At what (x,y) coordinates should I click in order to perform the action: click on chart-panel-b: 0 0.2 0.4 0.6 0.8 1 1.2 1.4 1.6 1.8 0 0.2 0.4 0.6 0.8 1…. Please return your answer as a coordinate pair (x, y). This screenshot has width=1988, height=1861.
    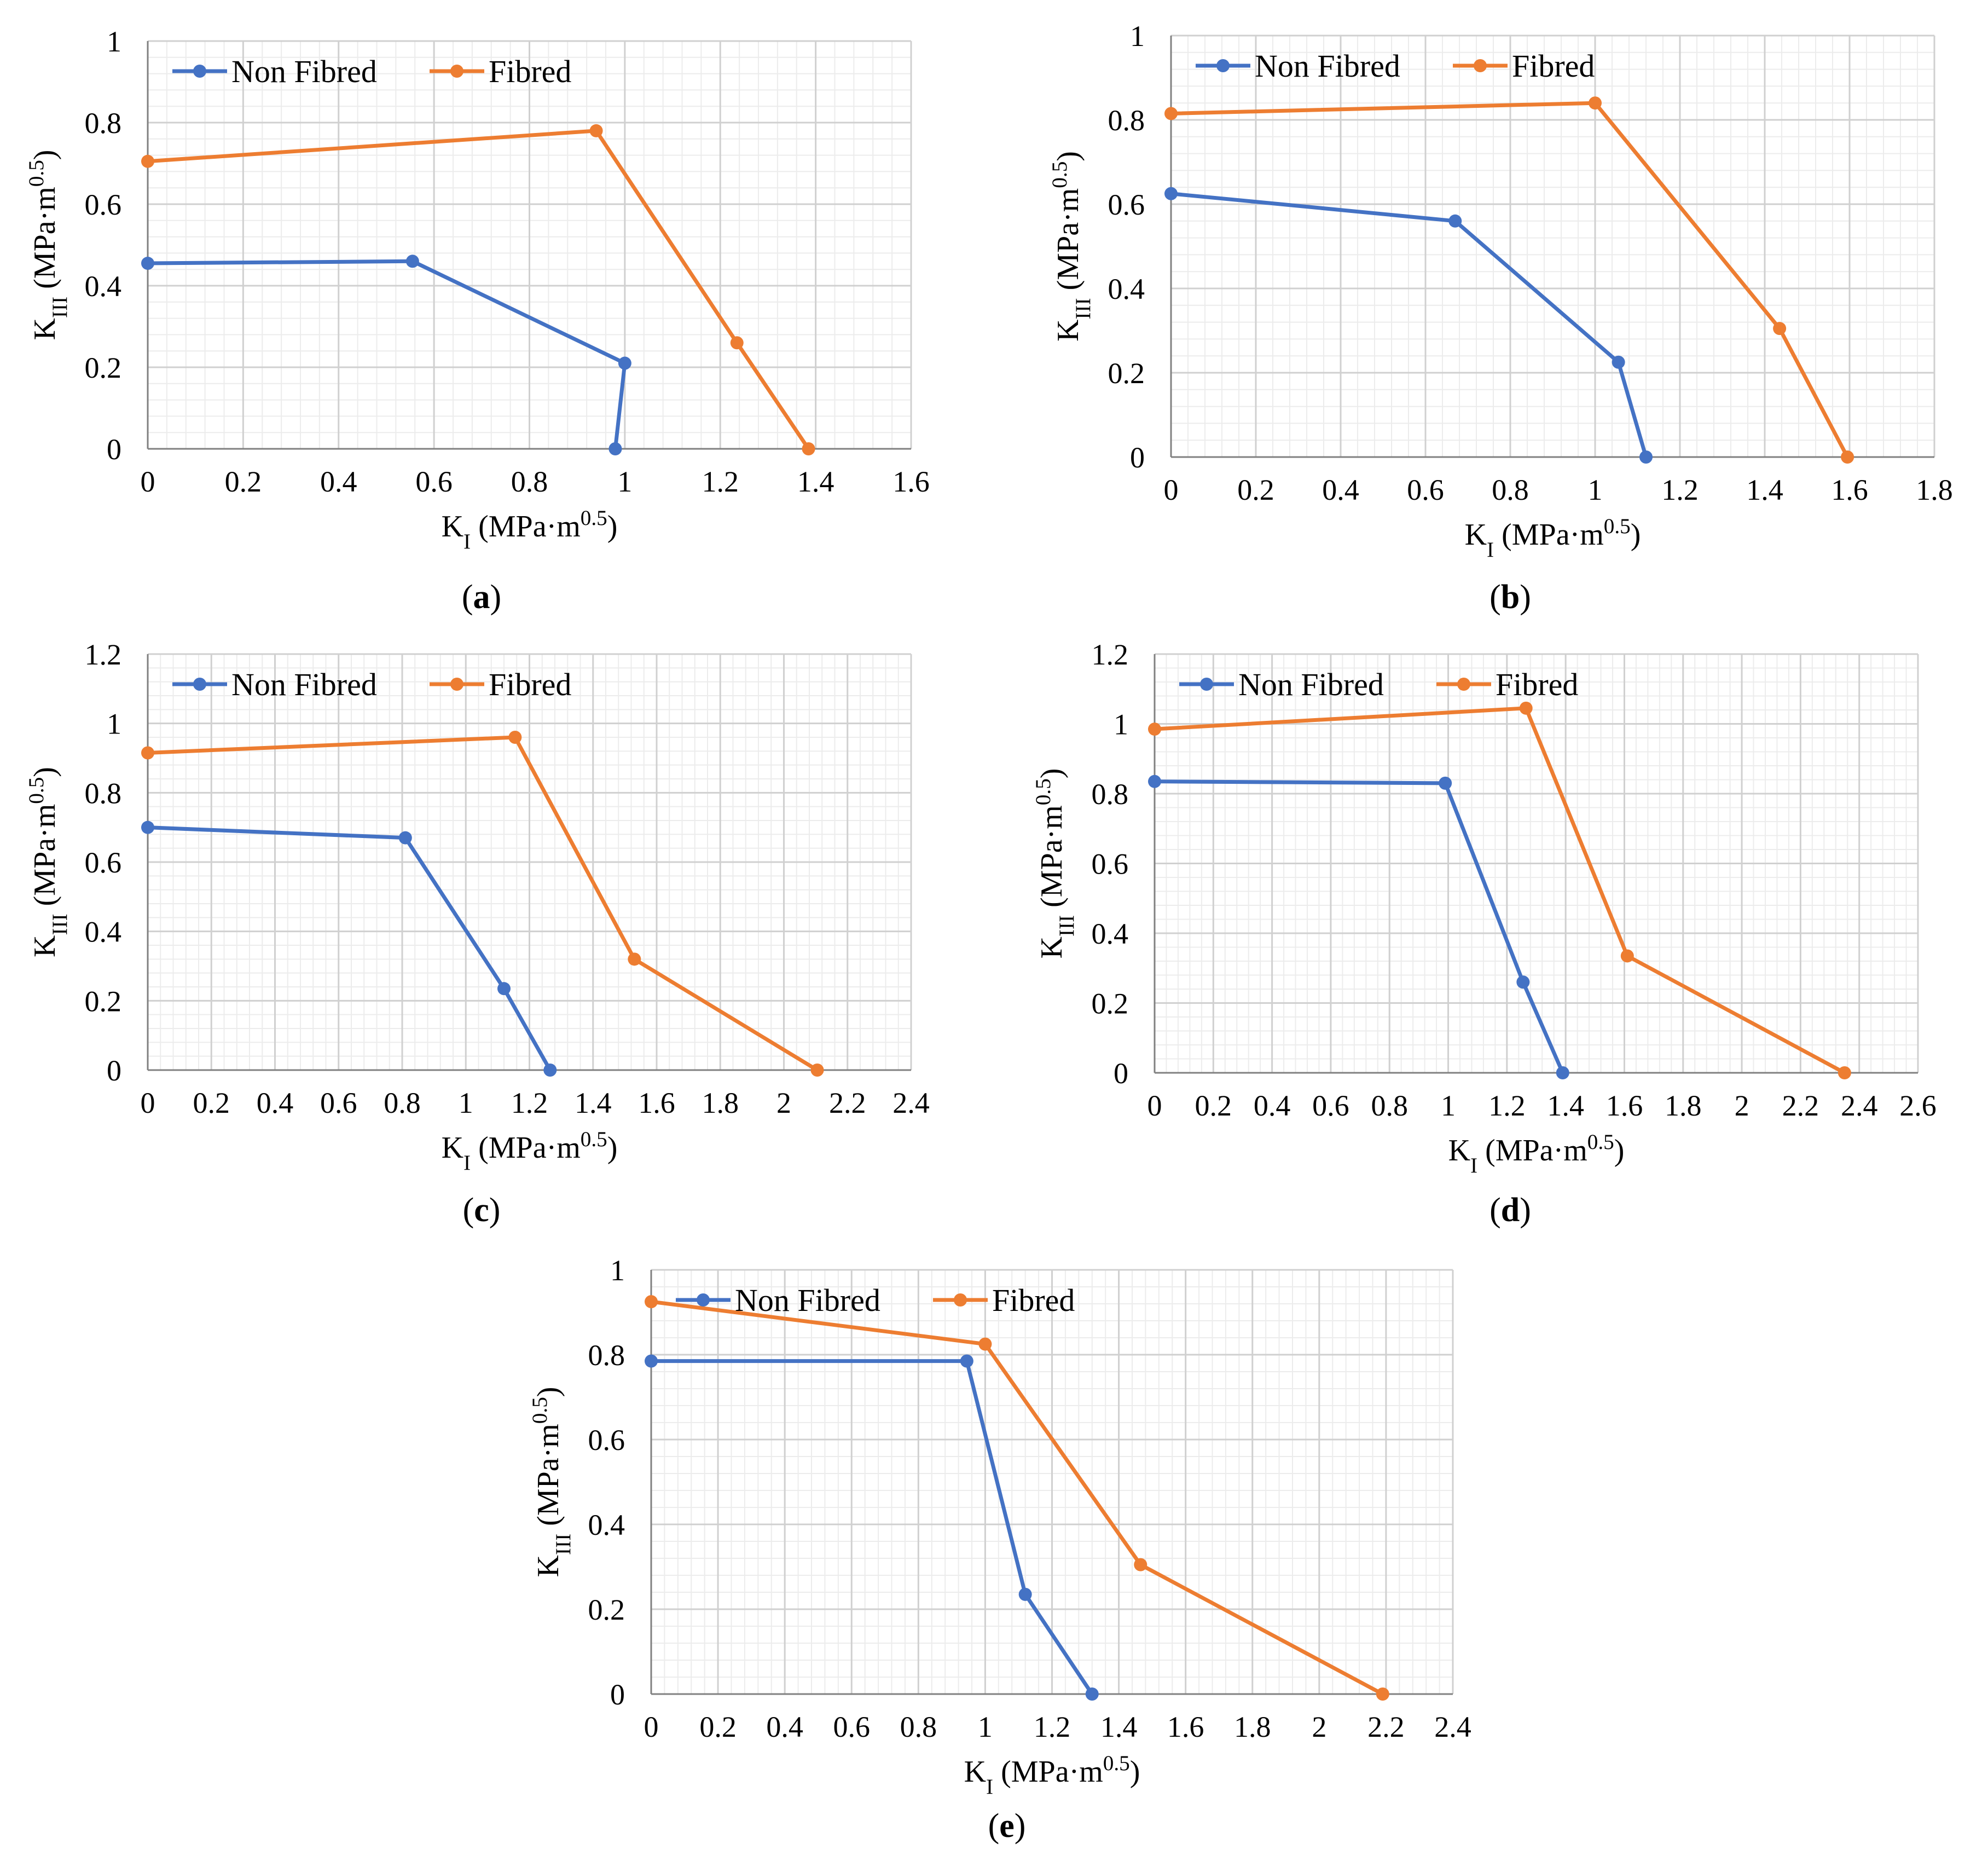
    Looking at the image, I should click on (1498, 283).